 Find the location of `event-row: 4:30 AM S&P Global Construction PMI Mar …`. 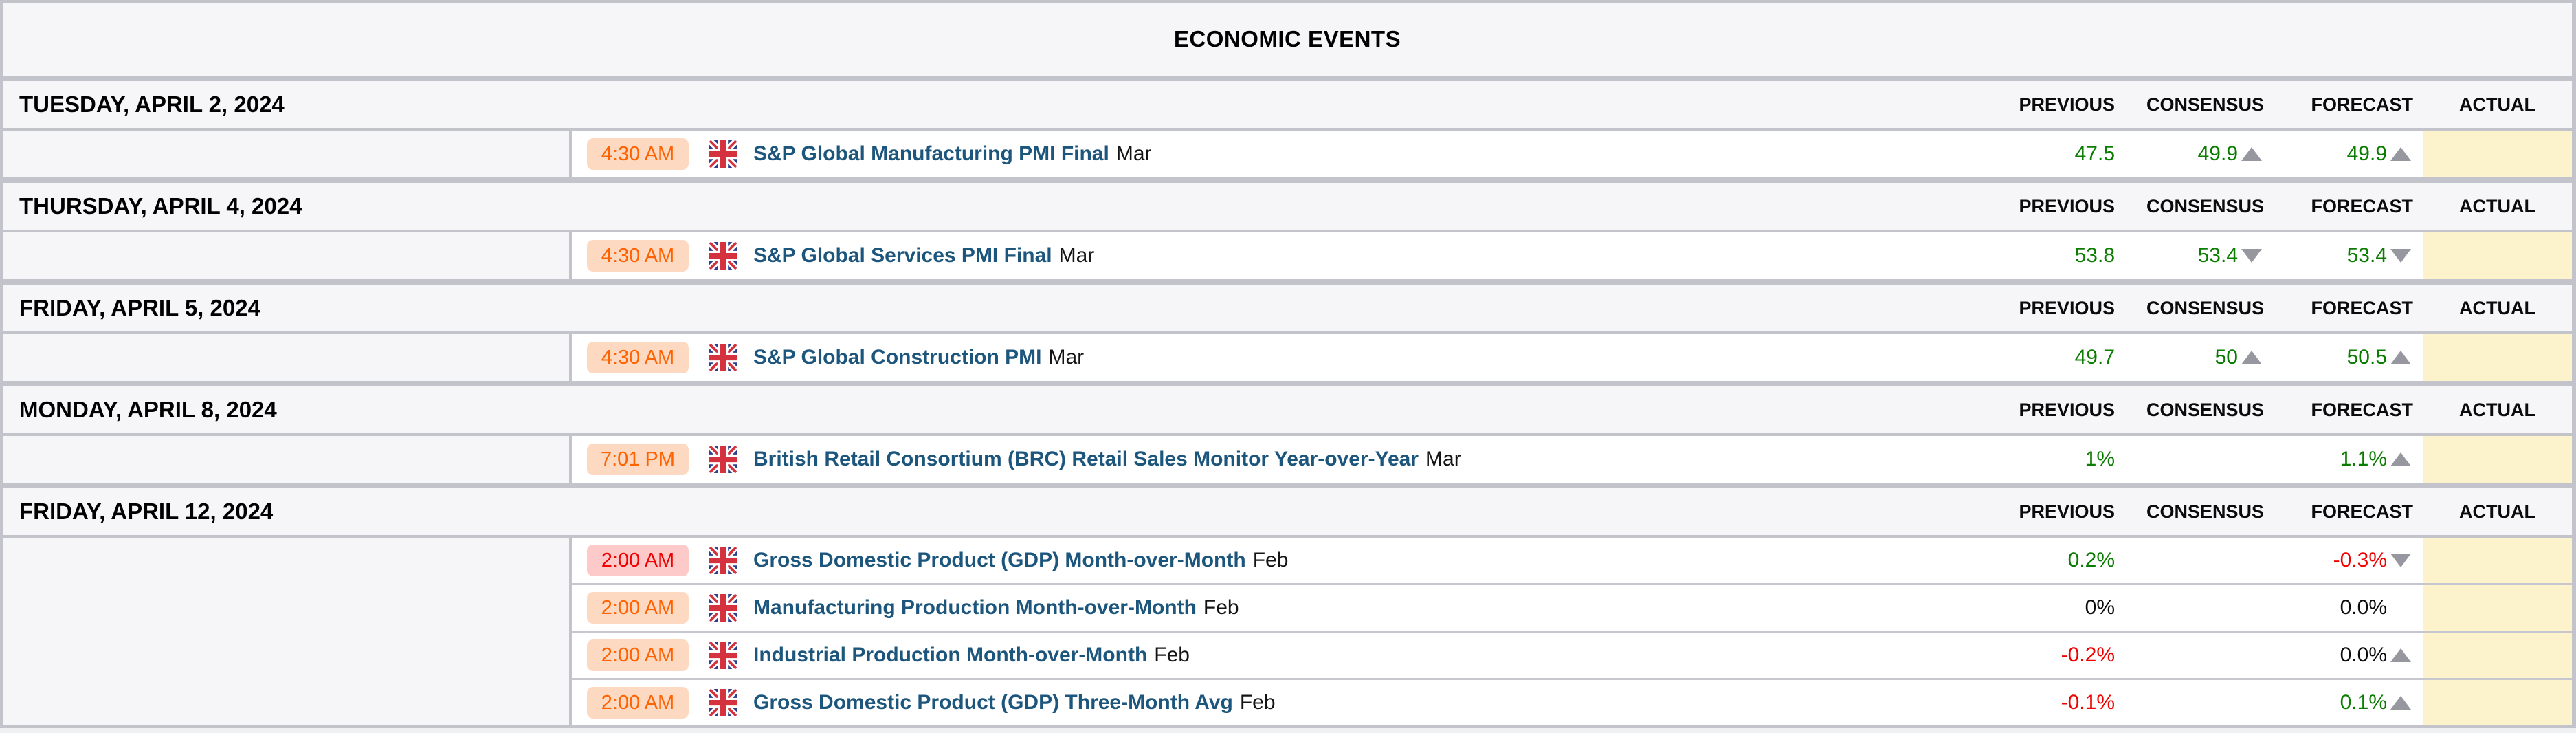

event-row: 4:30 AM S&P Global Construction PMI Mar … is located at coordinates (1572, 357).